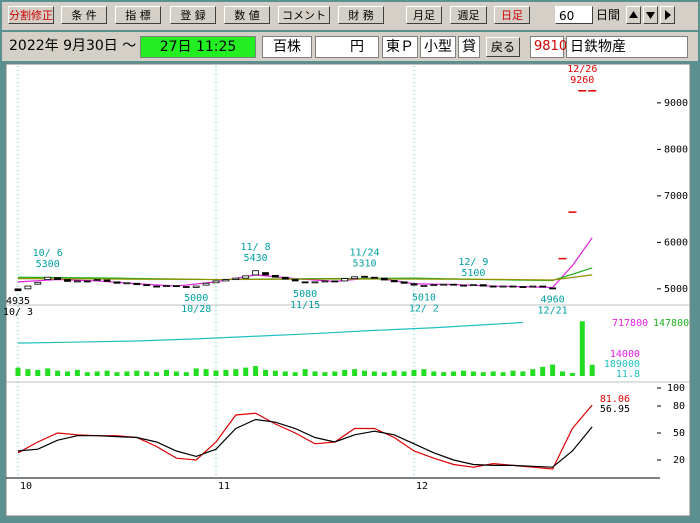  I want to click on annotation-date: 10/ 6, so click(48, 253).